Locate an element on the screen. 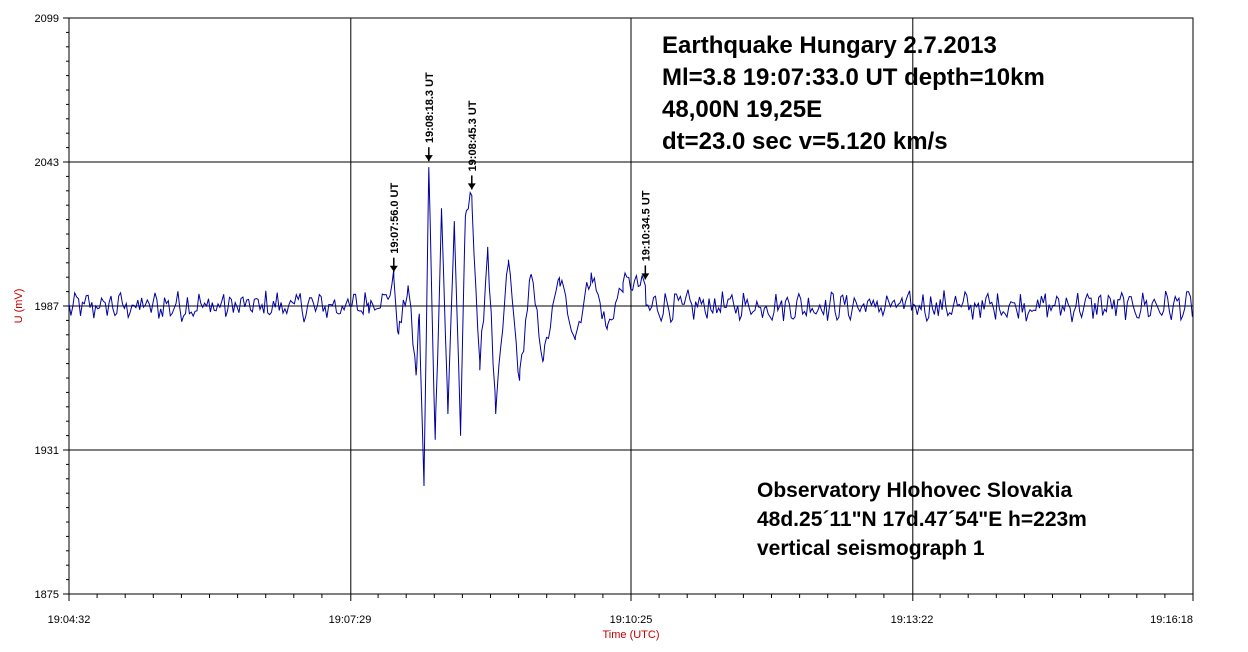 The image size is (1248, 652). arrival-marker: 19:07:56.0 UT is located at coordinates (395, 227).